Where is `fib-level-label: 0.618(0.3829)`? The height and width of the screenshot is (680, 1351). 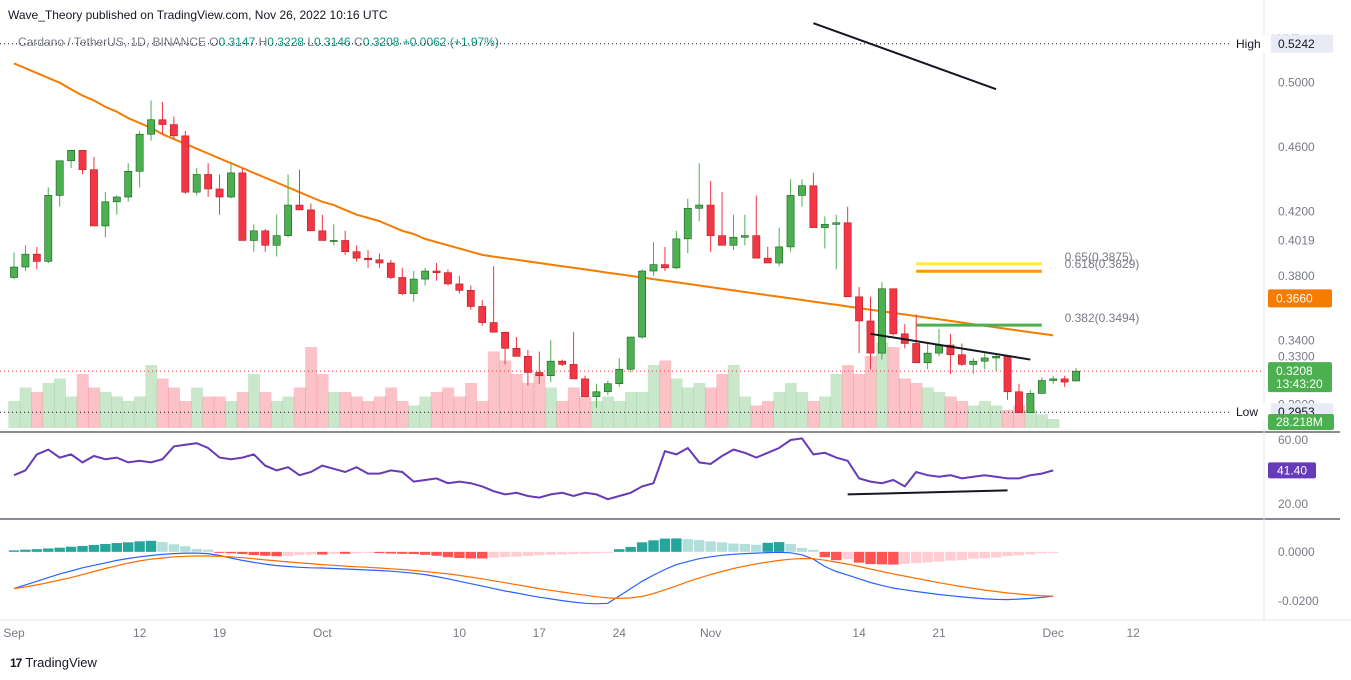 fib-level-label: 0.618(0.3829) is located at coordinates (1102, 264).